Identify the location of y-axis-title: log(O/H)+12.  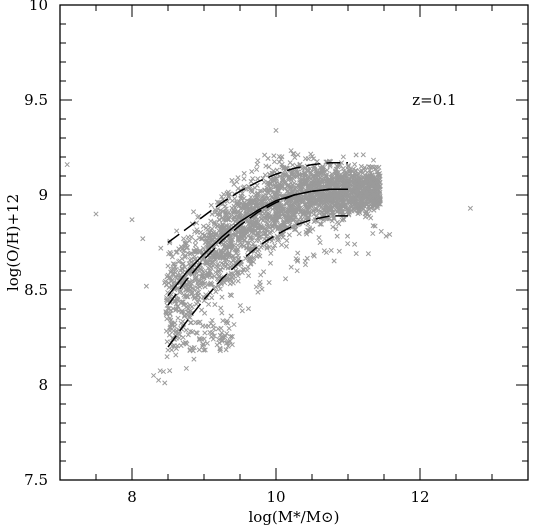
(13, 242).